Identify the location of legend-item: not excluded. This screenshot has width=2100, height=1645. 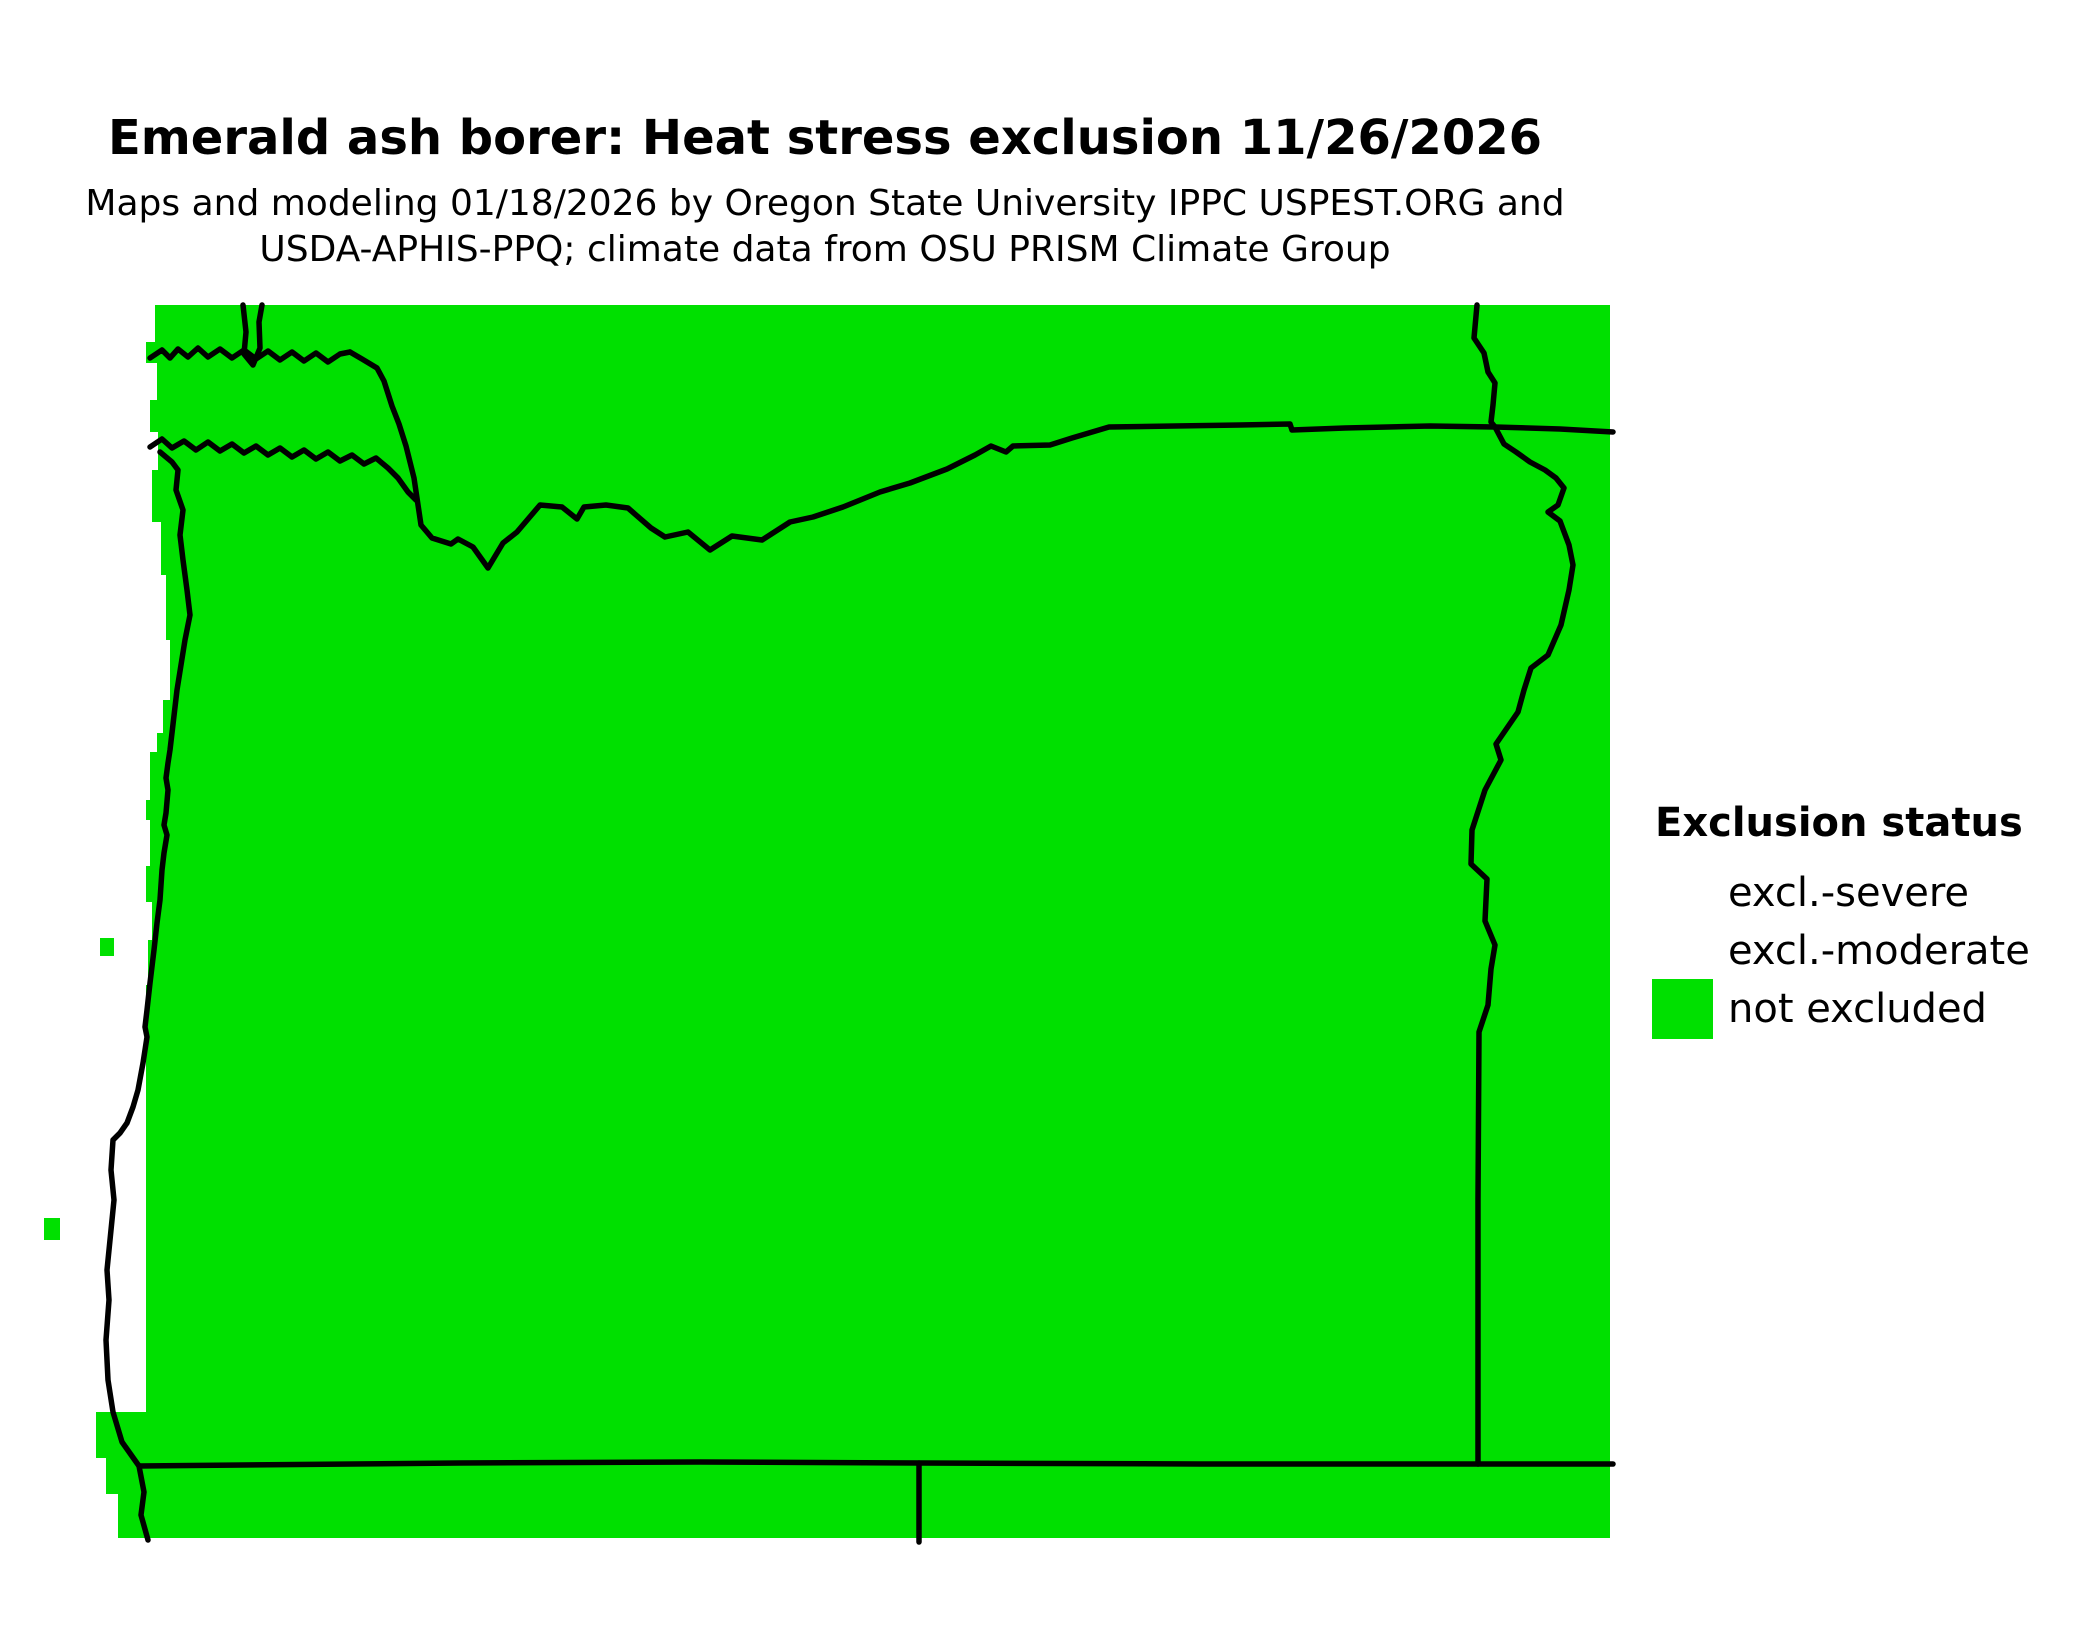
(1841, 1009).